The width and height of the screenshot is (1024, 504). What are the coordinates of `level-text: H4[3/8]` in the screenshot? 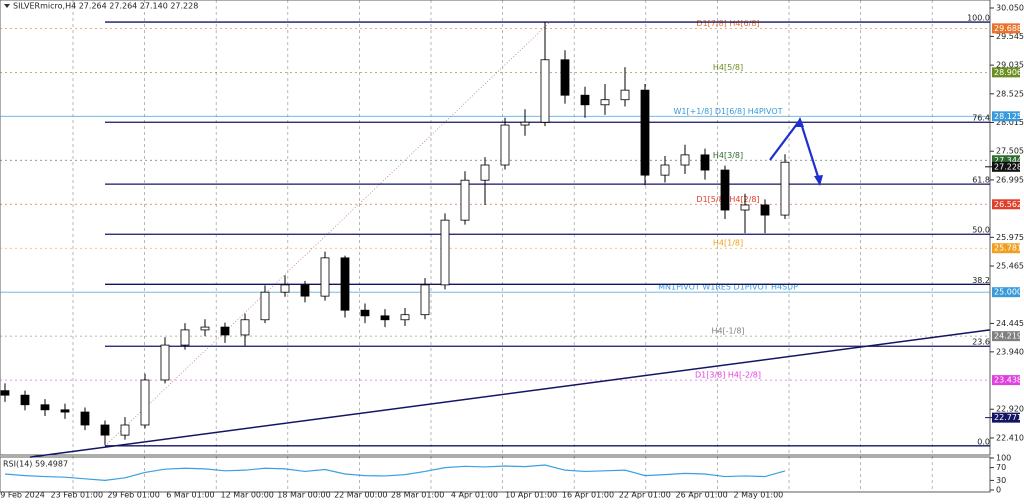 It's located at (728, 155).